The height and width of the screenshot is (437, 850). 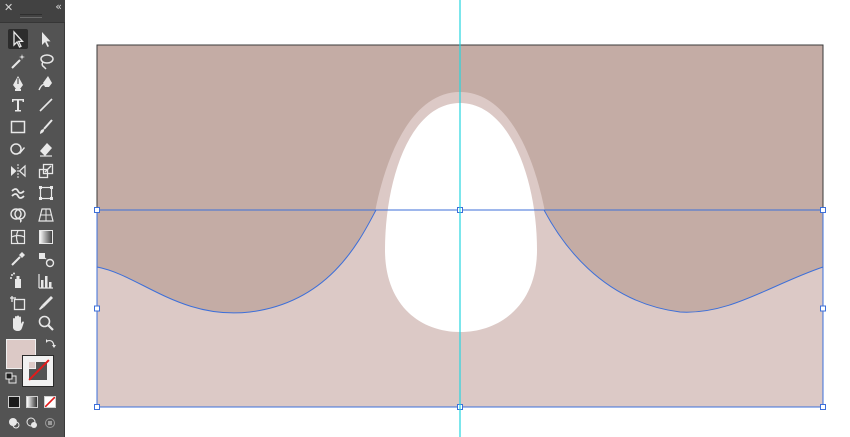 I want to click on swap-fill-stroke-icon, so click(x=51, y=343).